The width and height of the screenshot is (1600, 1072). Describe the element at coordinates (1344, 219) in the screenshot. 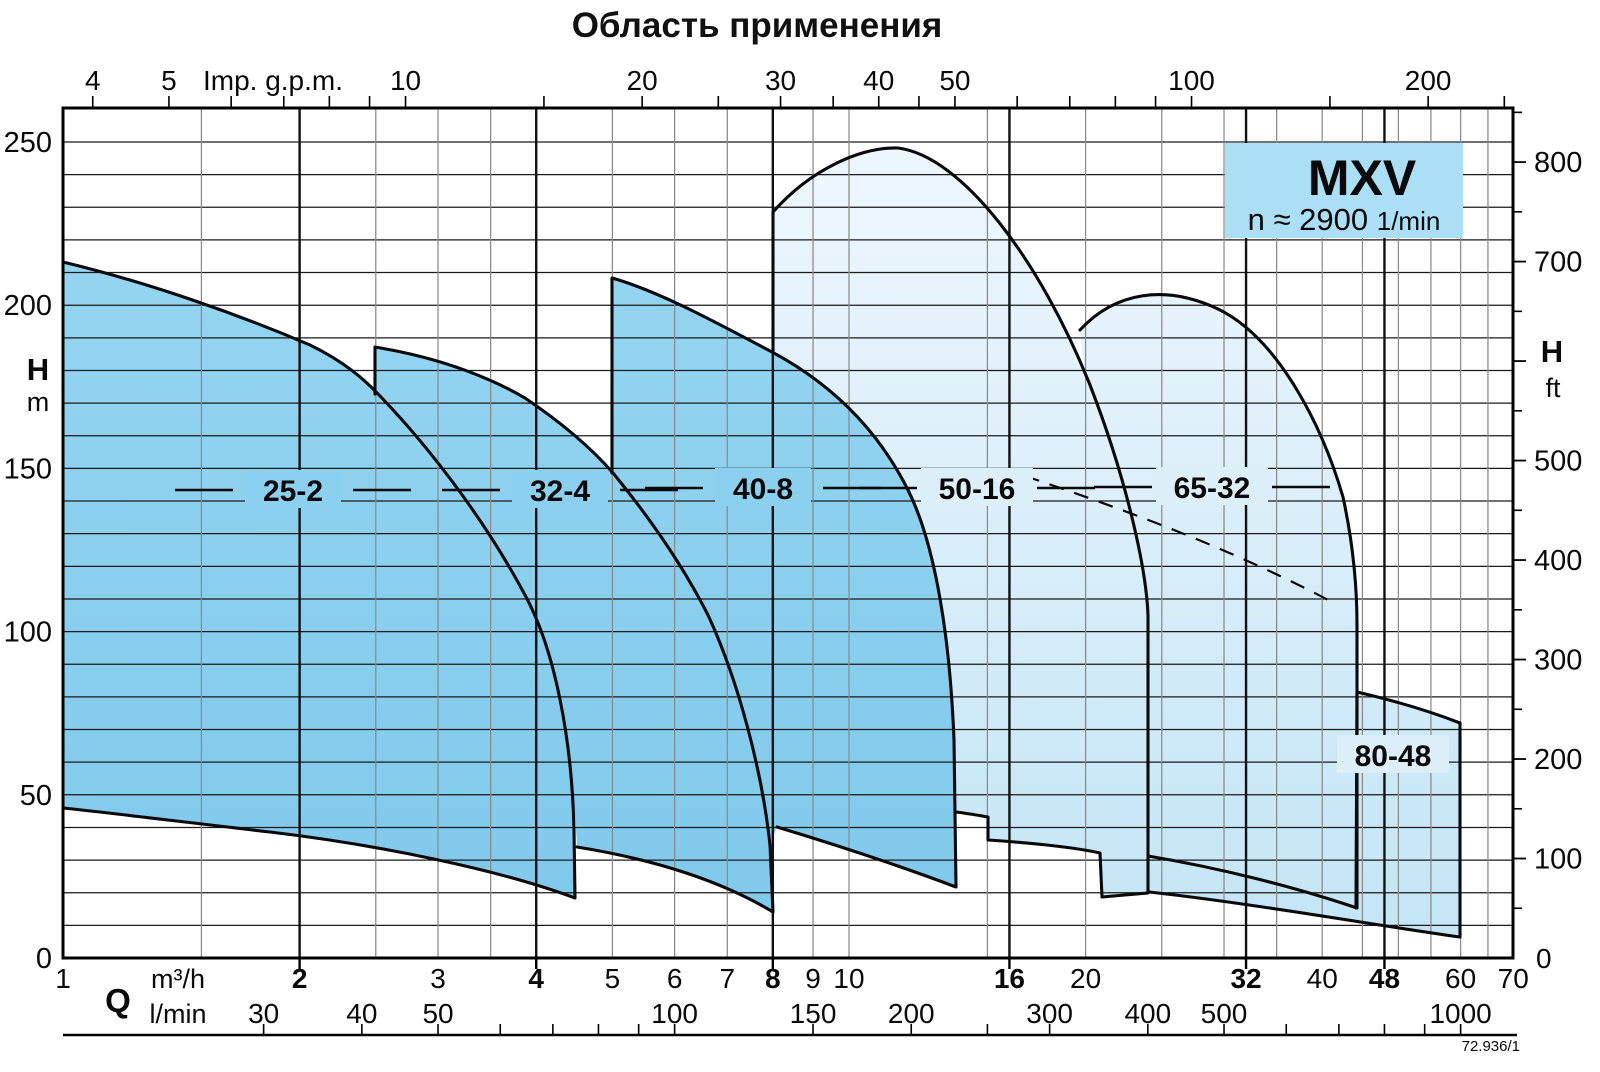

I see `legend-speed: n ≈ 2900 1/min` at that location.